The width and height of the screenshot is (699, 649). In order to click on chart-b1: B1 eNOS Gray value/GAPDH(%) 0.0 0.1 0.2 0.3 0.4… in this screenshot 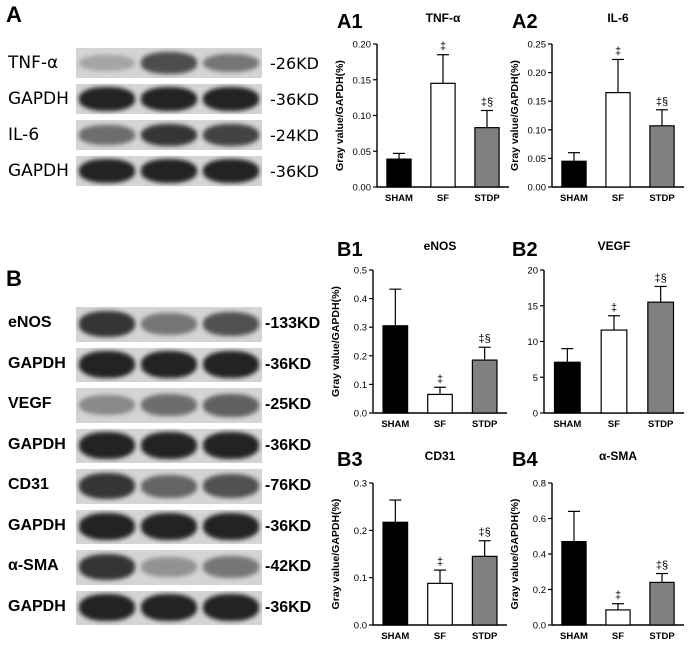, I will do `click(418, 334)`.